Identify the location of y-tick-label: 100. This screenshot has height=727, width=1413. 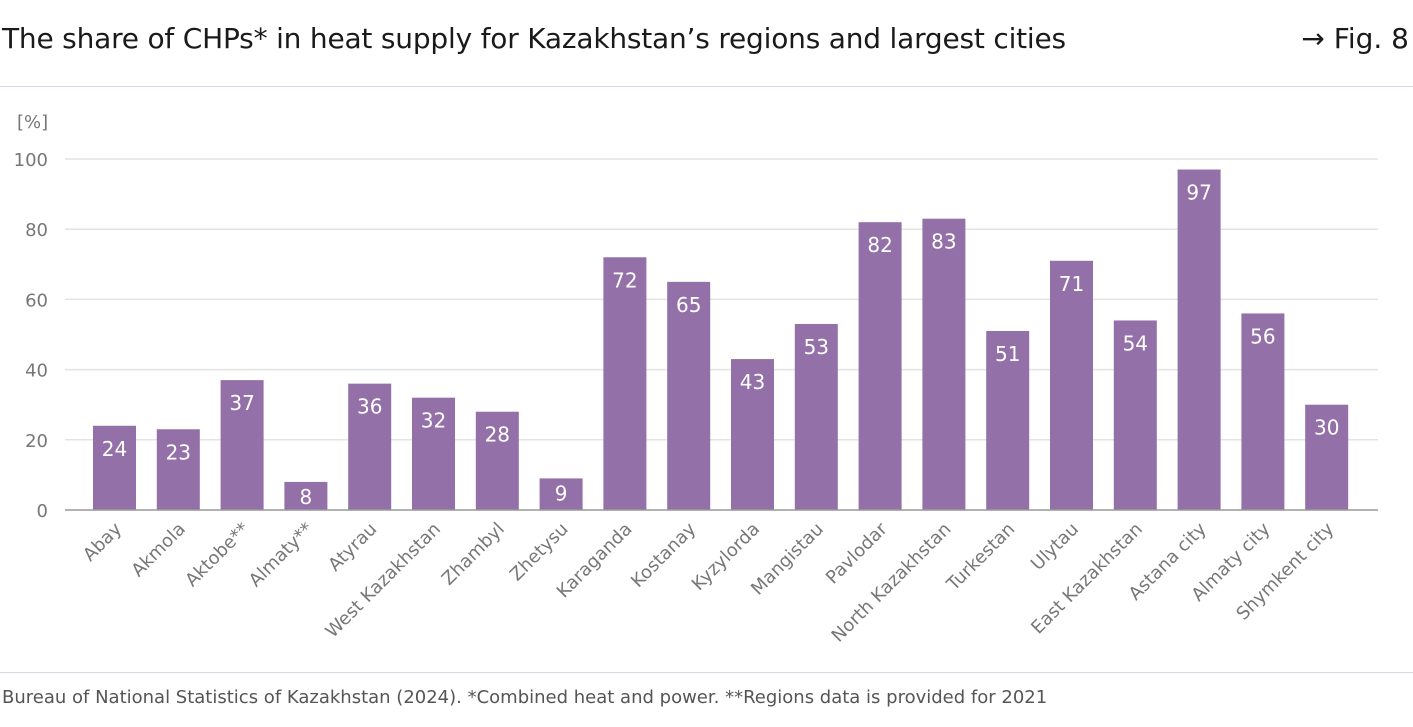
(31, 160).